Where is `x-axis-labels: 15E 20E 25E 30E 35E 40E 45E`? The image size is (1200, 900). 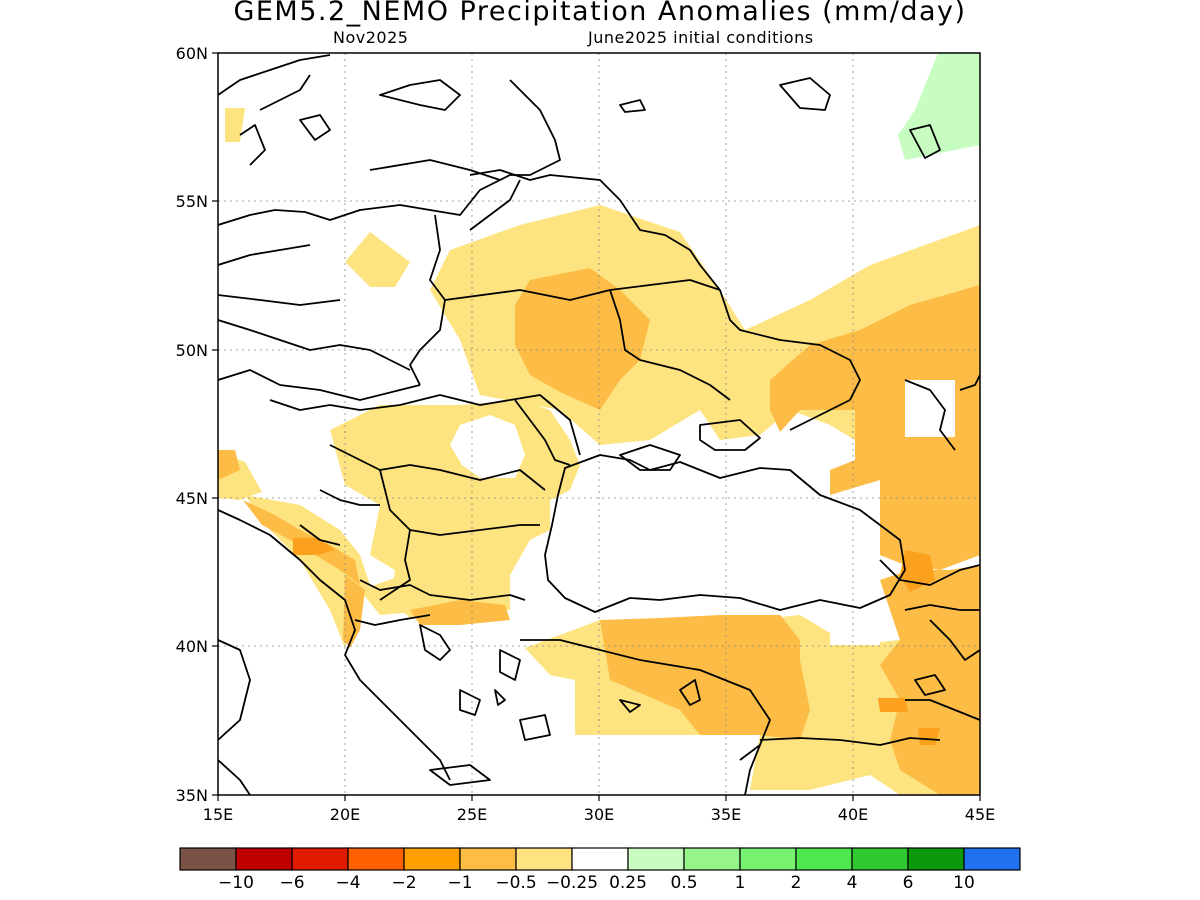 x-axis-labels: 15E 20E 25E 30E 35E 40E 45E is located at coordinates (599, 814).